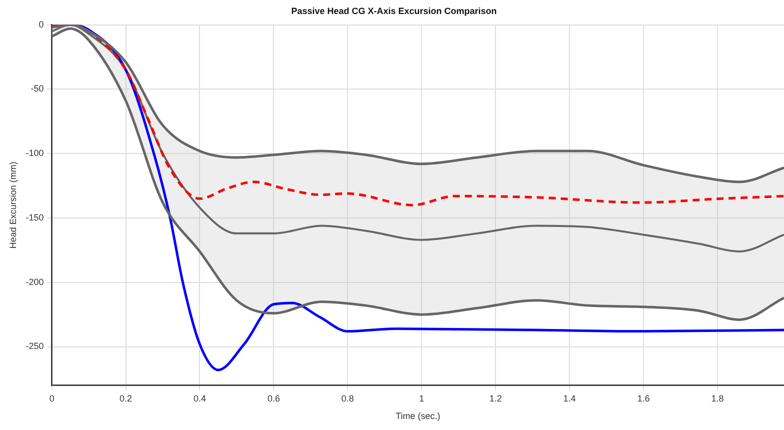 The width and height of the screenshot is (784, 430). What do you see at coordinates (347, 398) in the screenshot?
I see `x-tick-label: 0.8` at bounding box center [347, 398].